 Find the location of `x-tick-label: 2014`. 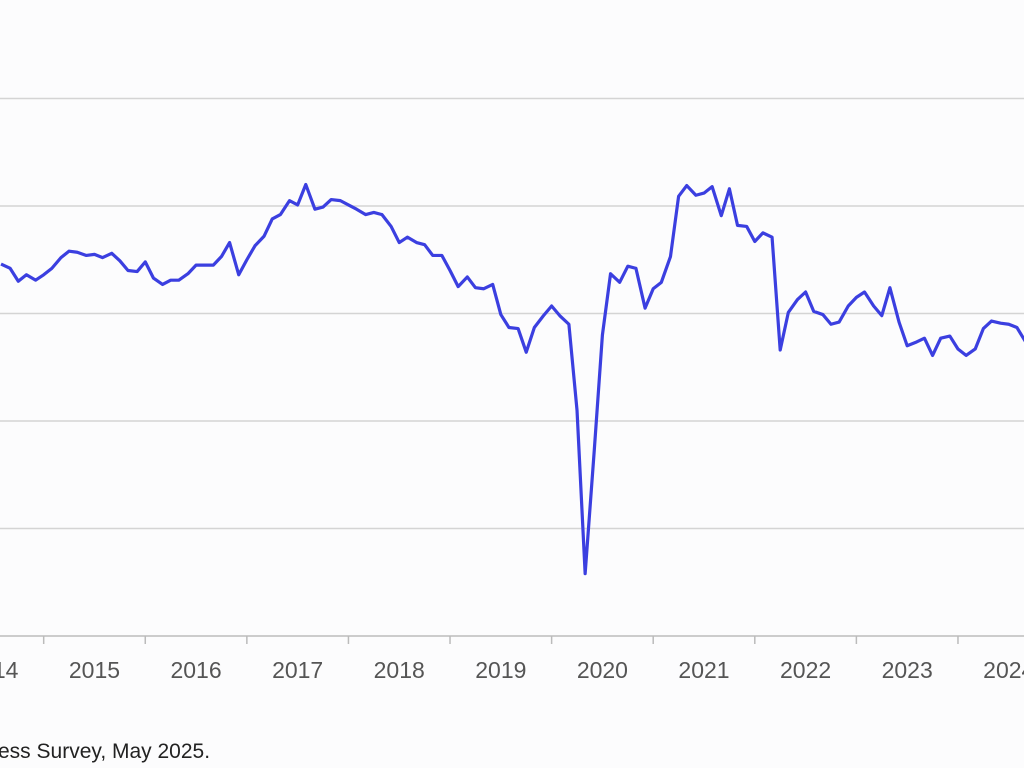

x-tick-label: 2014 is located at coordinates (9, 670).